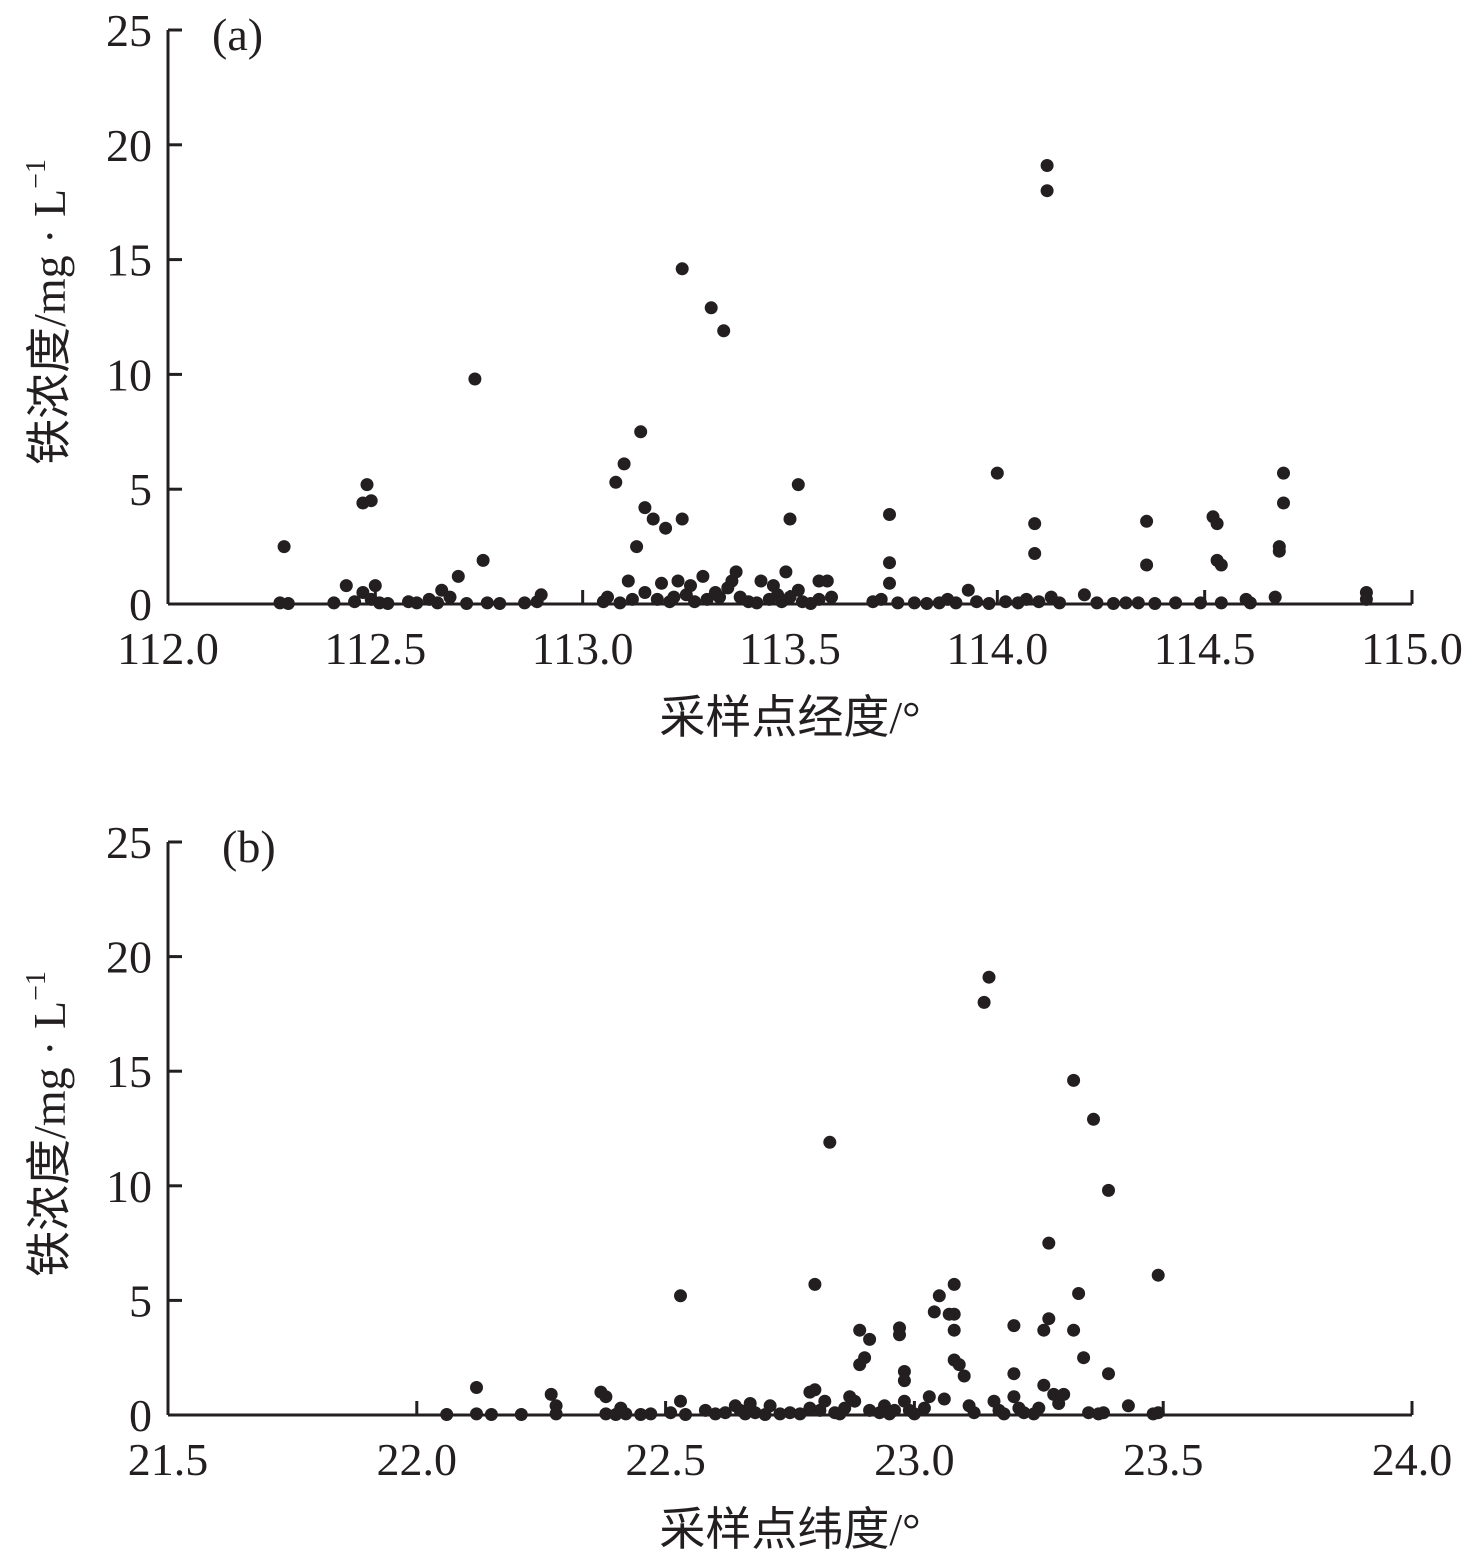 This screenshot has height=1561, width=1476. What do you see at coordinates (583, 648) in the screenshot?
I see `x-tick-label-a: 113.0` at bounding box center [583, 648].